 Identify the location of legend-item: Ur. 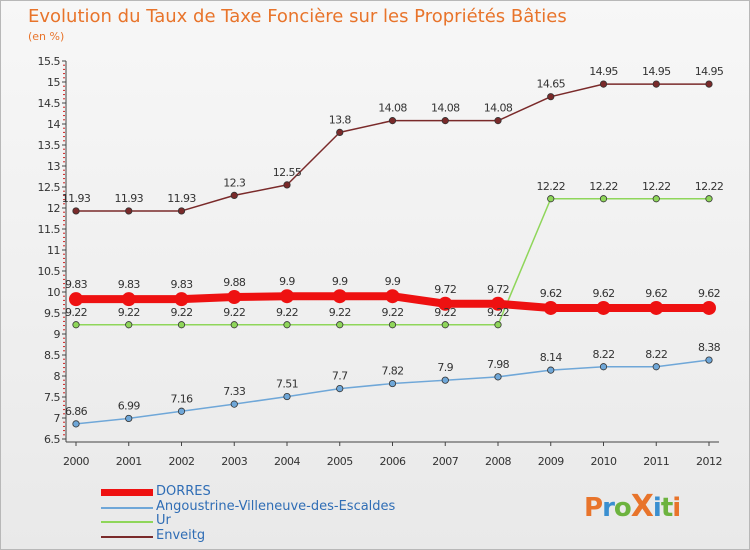
(281, 520).